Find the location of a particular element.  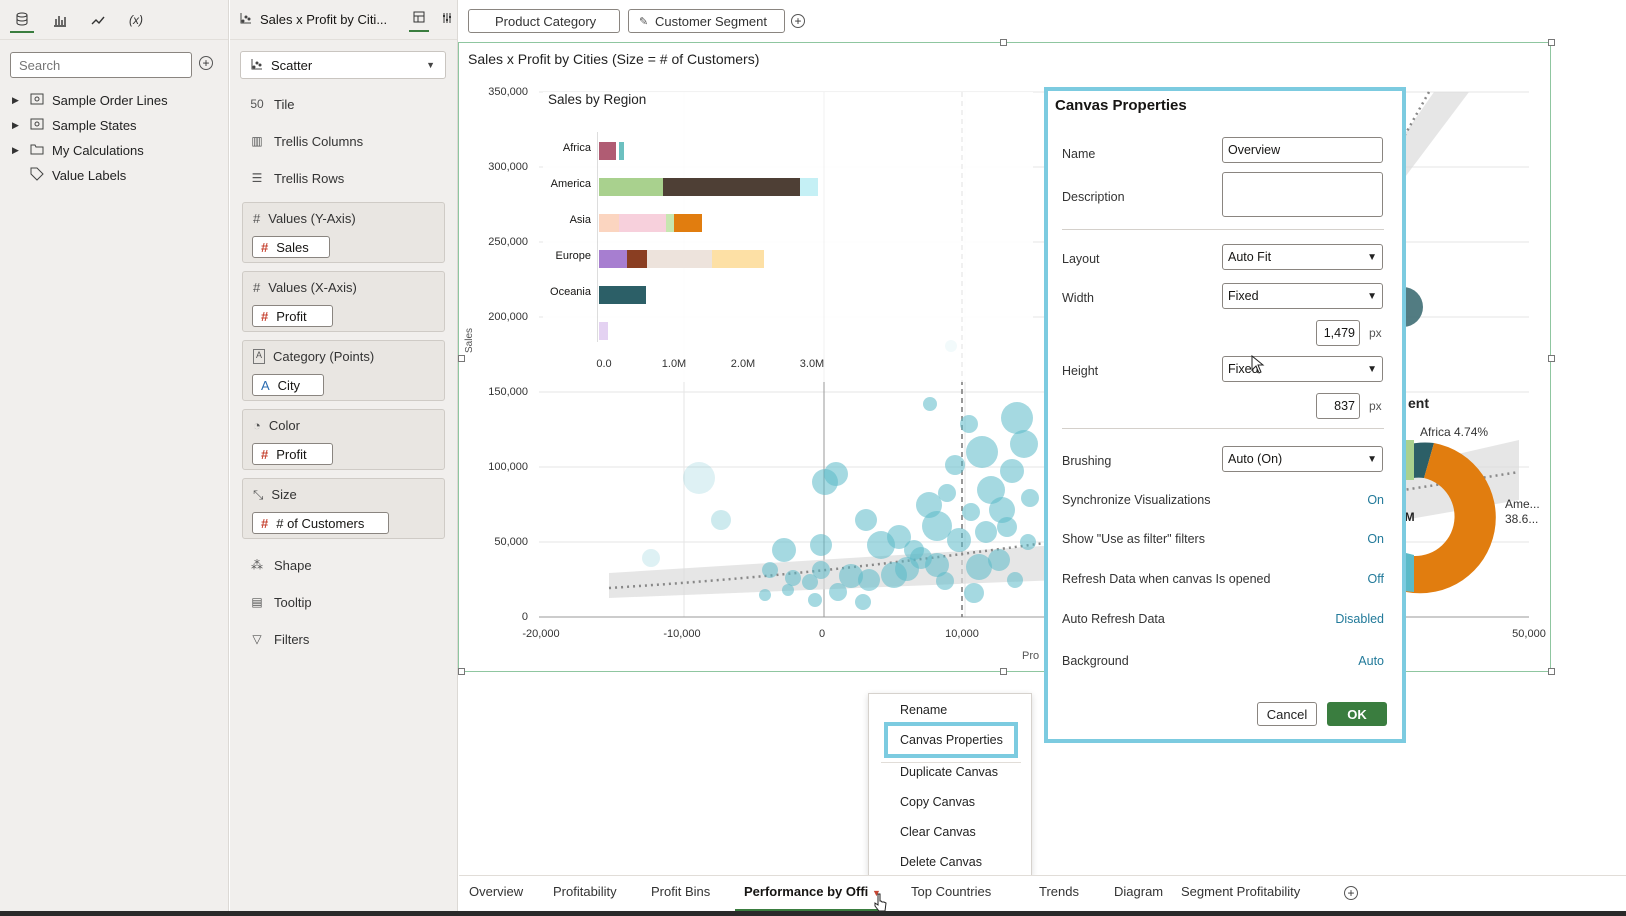

tile-row: 50 Tile is located at coordinates (272, 104).